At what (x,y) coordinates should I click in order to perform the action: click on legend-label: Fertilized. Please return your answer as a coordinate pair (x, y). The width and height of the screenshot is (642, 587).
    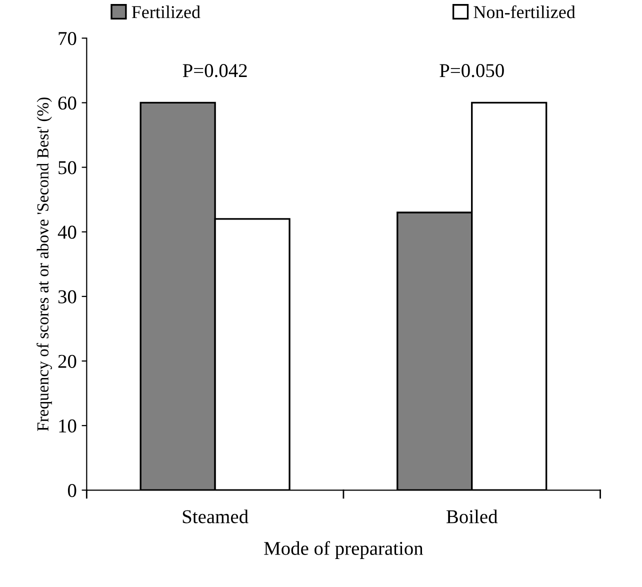
    Looking at the image, I should click on (166, 12).